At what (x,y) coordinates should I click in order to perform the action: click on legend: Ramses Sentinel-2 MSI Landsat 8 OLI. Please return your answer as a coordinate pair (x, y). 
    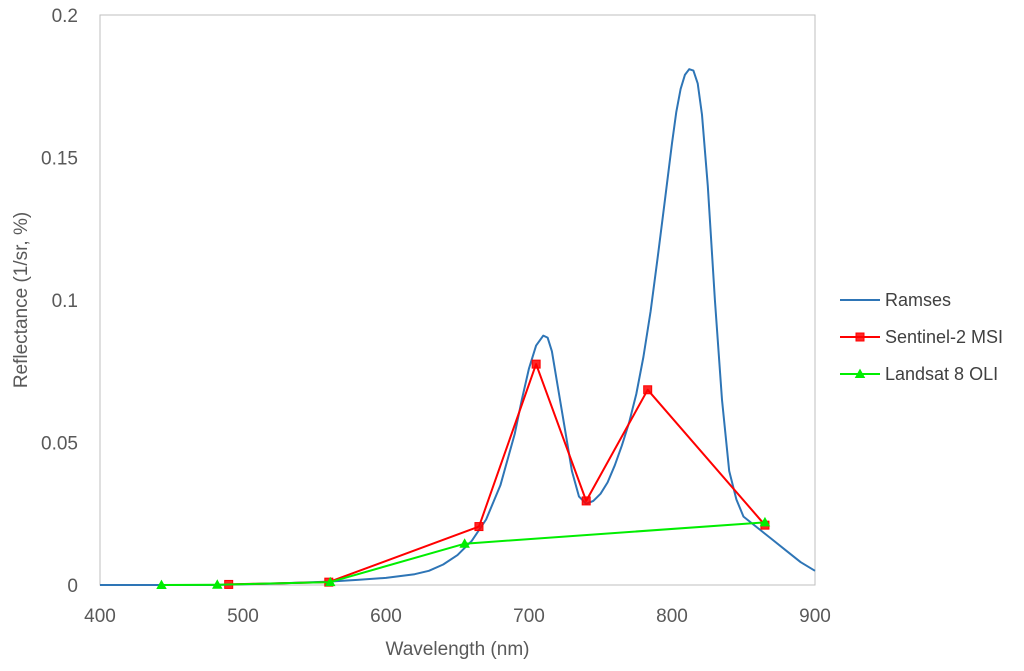
    Looking at the image, I should click on (921, 337).